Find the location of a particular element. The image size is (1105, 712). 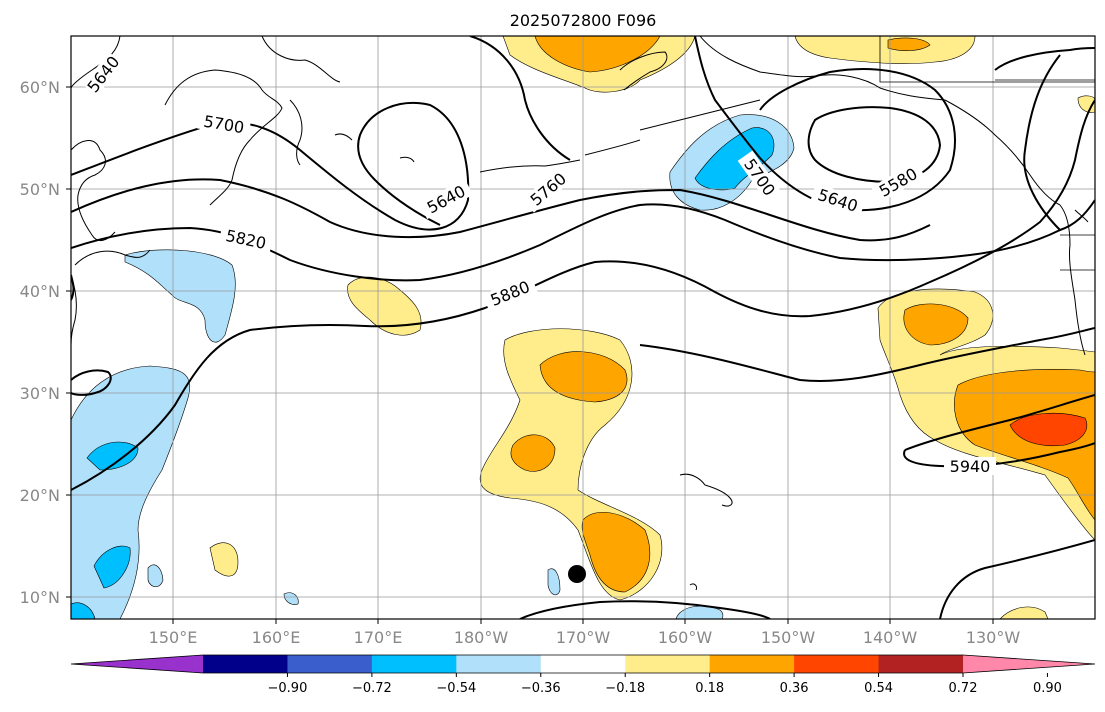

lat-label: 20°N is located at coordinates (40, 495).